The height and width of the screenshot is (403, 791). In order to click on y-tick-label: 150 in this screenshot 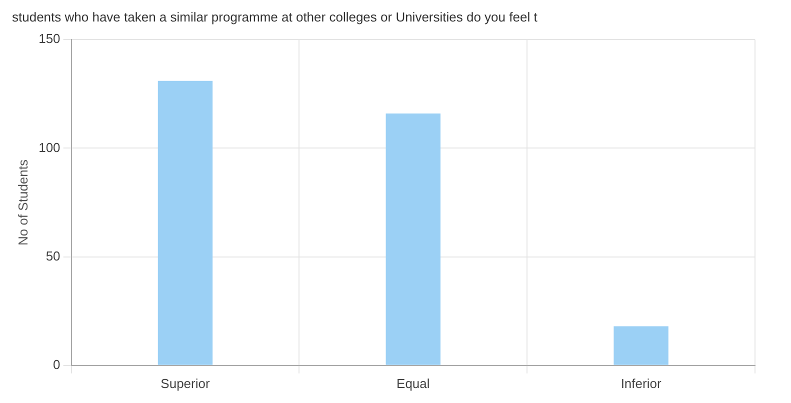, I will do `click(49, 38)`.